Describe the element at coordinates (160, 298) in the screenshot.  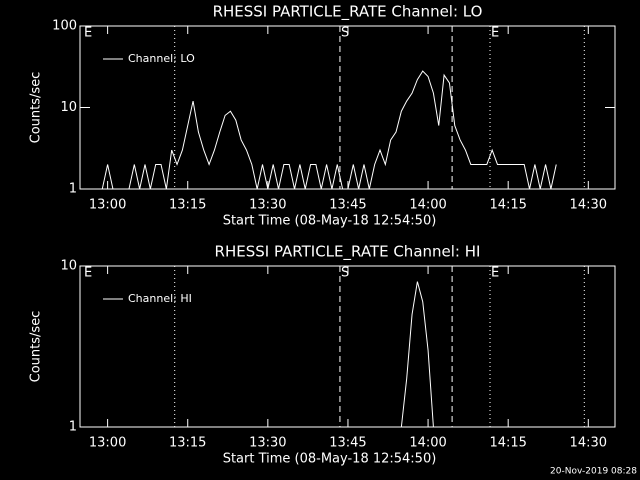
I see `legend-label: Channel: HI` at that location.